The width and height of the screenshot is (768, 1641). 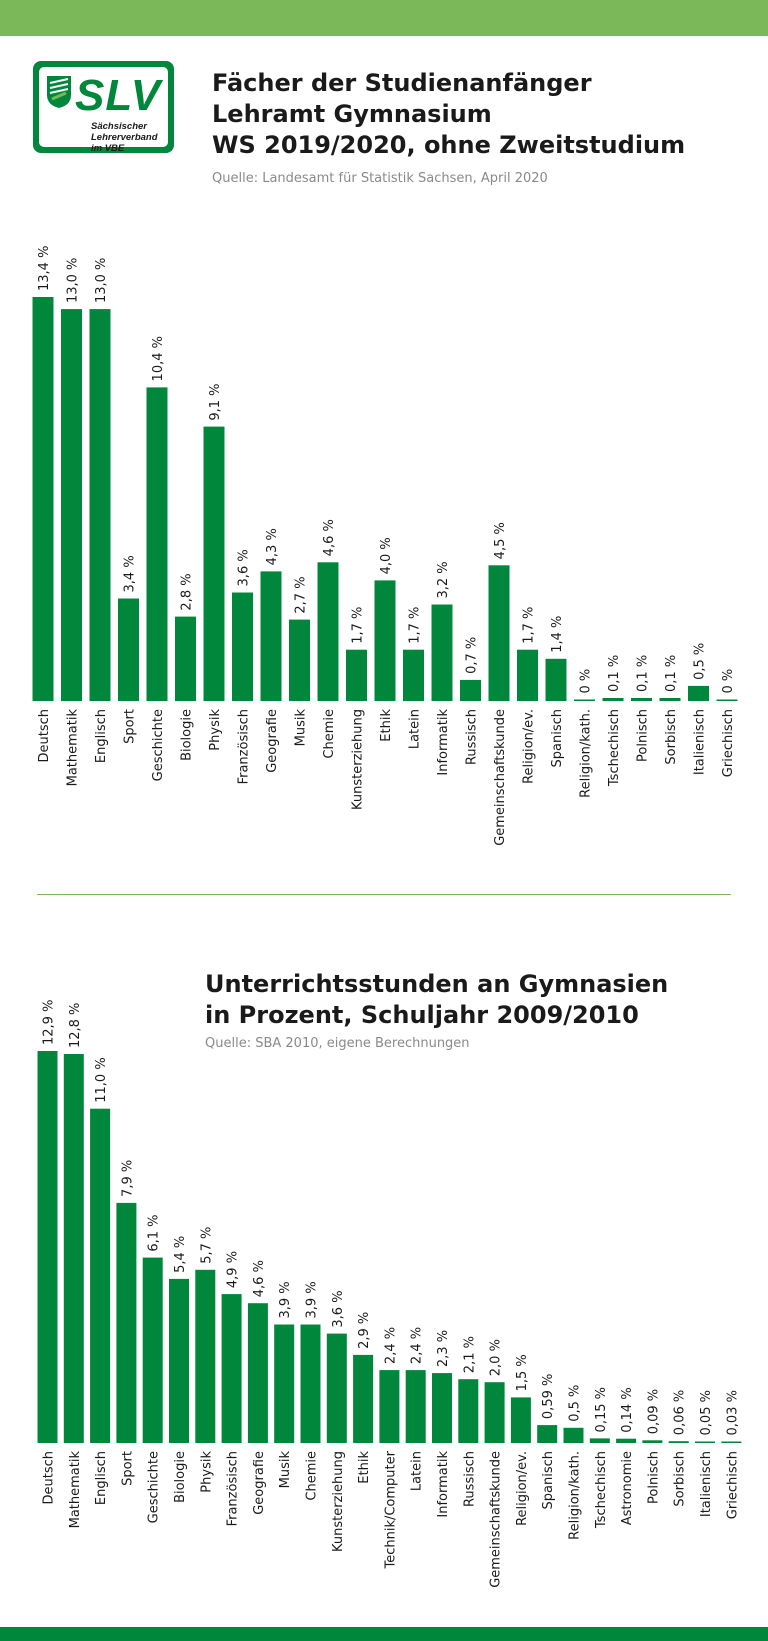 I want to click on bar-spanisch, so click(x=547, y=1434).